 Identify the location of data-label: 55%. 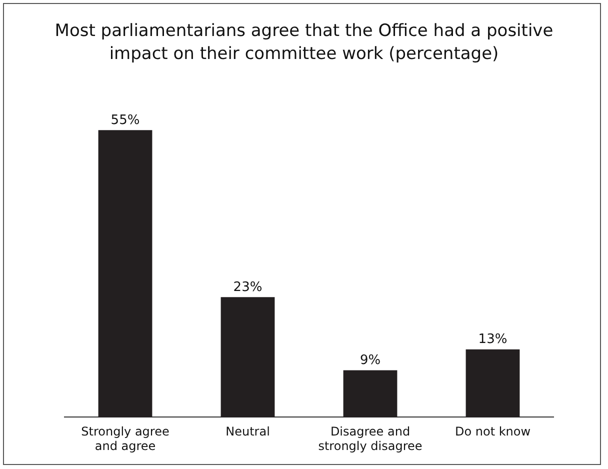
(125, 120).